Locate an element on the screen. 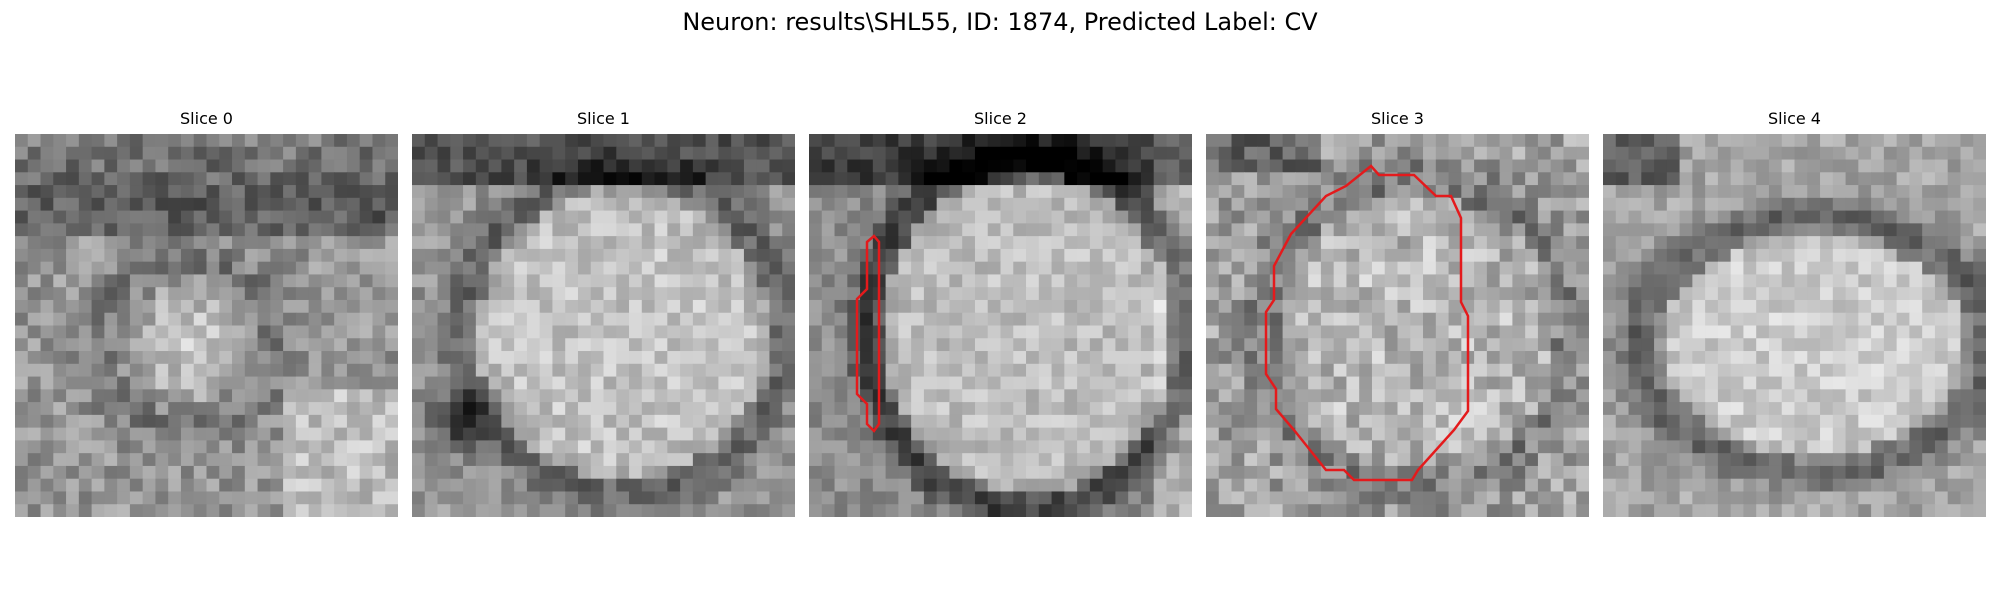  slice-3-image is located at coordinates (1397, 325).